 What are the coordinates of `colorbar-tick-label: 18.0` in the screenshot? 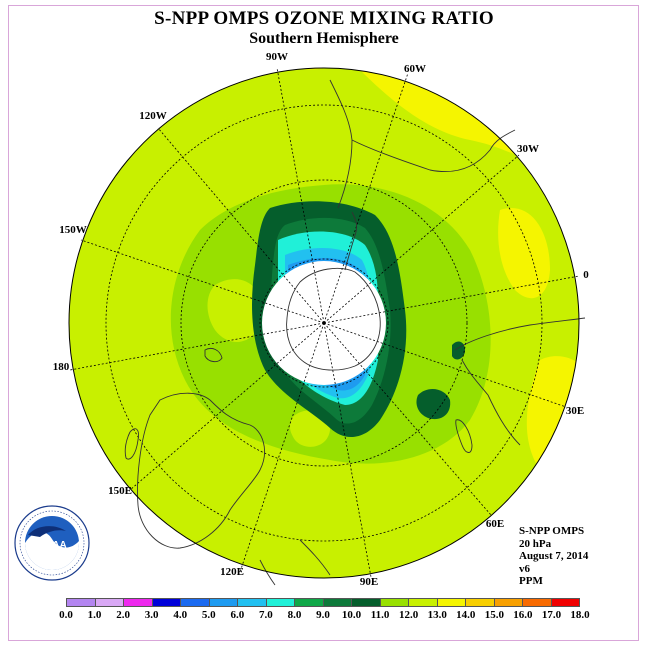 It's located at (580, 615).